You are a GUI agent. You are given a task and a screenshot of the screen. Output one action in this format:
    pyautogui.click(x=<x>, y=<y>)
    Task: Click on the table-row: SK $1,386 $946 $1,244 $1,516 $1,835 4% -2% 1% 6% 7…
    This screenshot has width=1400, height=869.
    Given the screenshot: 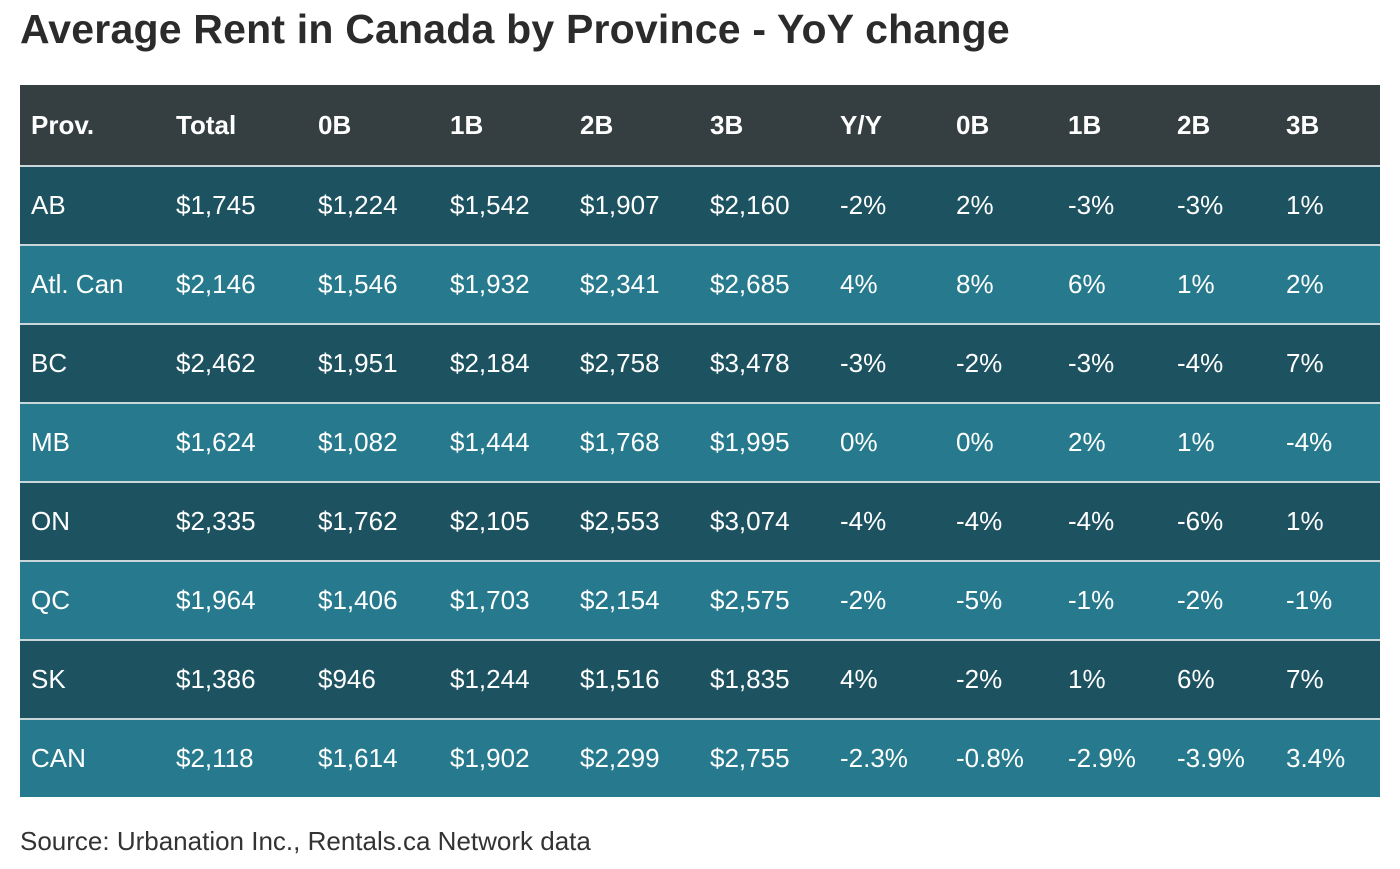 What is the action you would take?
    pyautogui.click(x=700, y=679)
    